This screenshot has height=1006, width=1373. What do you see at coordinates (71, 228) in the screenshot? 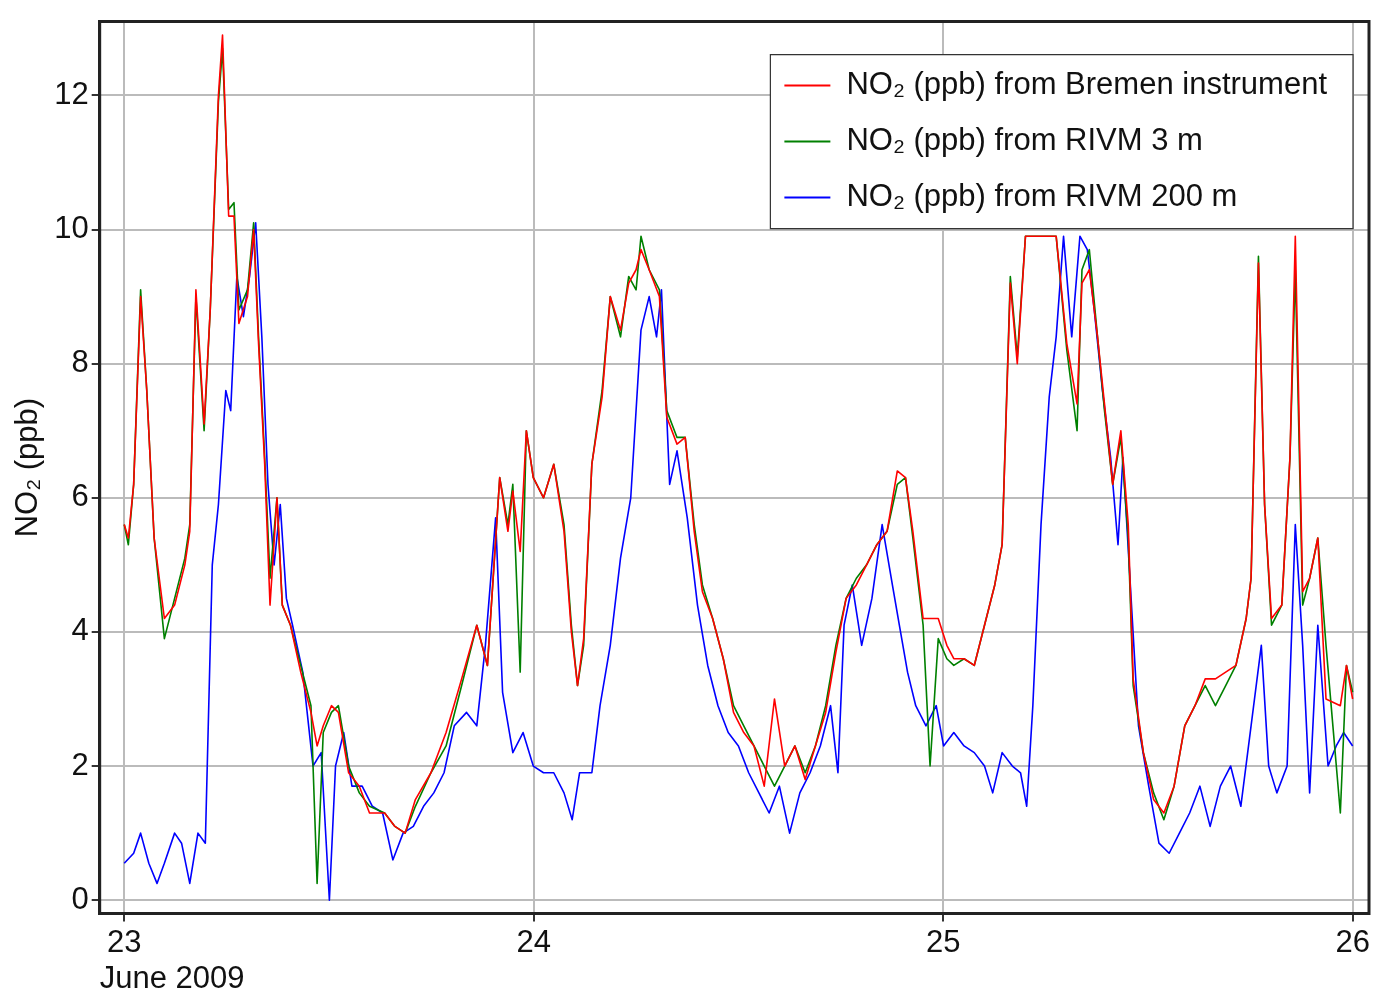
I see `y-tick-label: 10` at bounding box center [71, 228].